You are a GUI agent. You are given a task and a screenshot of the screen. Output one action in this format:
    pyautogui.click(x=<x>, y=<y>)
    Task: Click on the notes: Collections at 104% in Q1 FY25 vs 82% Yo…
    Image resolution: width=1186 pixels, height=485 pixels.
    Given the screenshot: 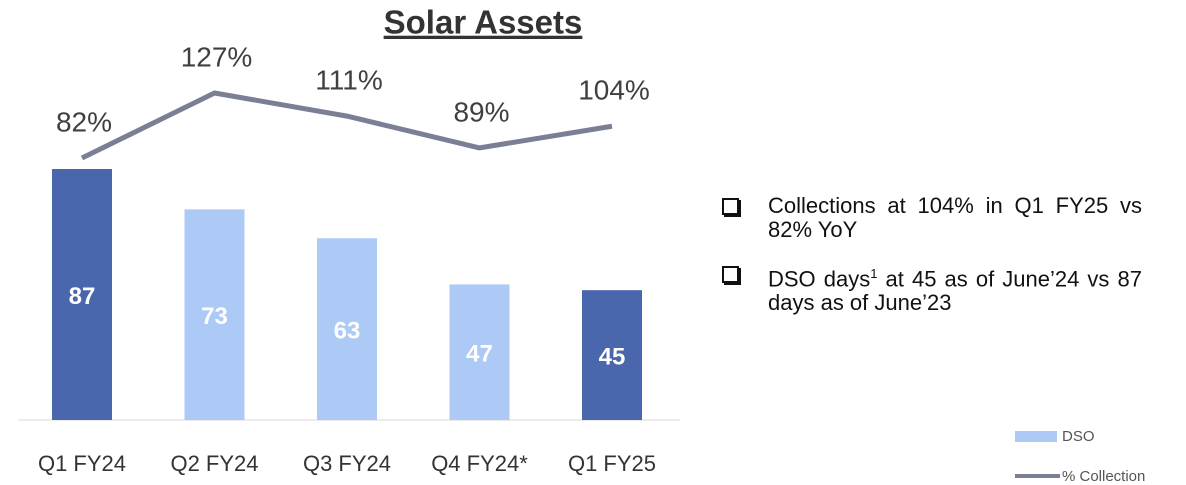 What is the action you would take?
    pyautogui.click(x=930, y=264)
    